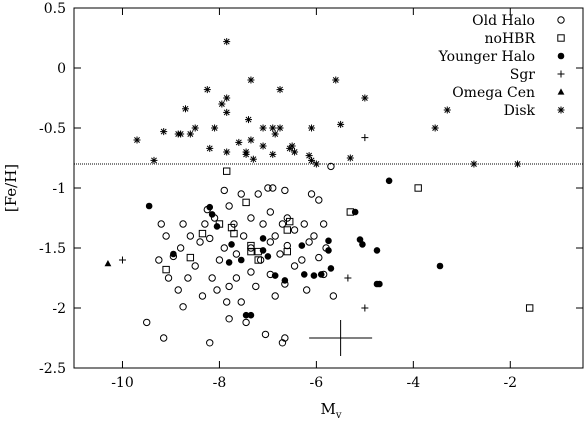 The image size is (584, 422). Describe the element at coordinates (59, 309) in the screenshot. I see `y-tick-label: -2` at that location.